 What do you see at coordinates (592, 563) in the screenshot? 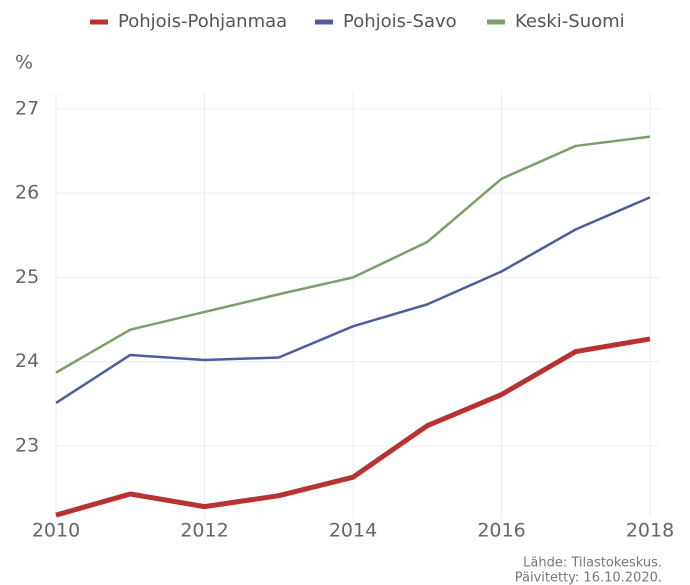
I see `source-note: Lähde: Tilastokeskus.` at bounding box center [592, 563].